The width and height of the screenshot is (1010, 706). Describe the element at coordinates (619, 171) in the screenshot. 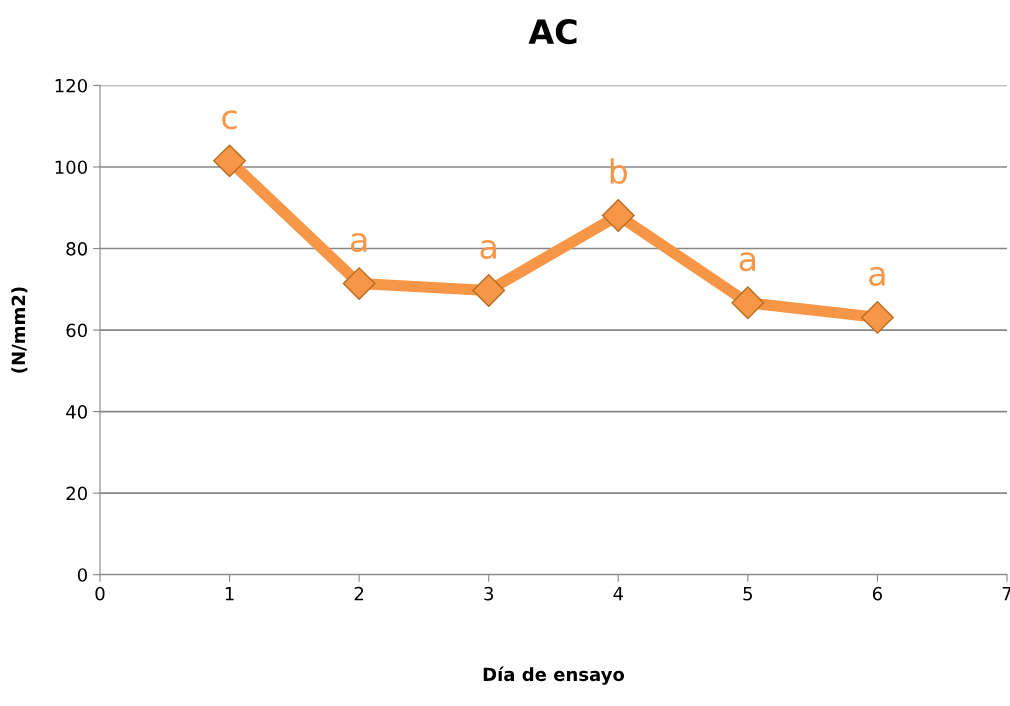

I see `annotation: b` at that location.